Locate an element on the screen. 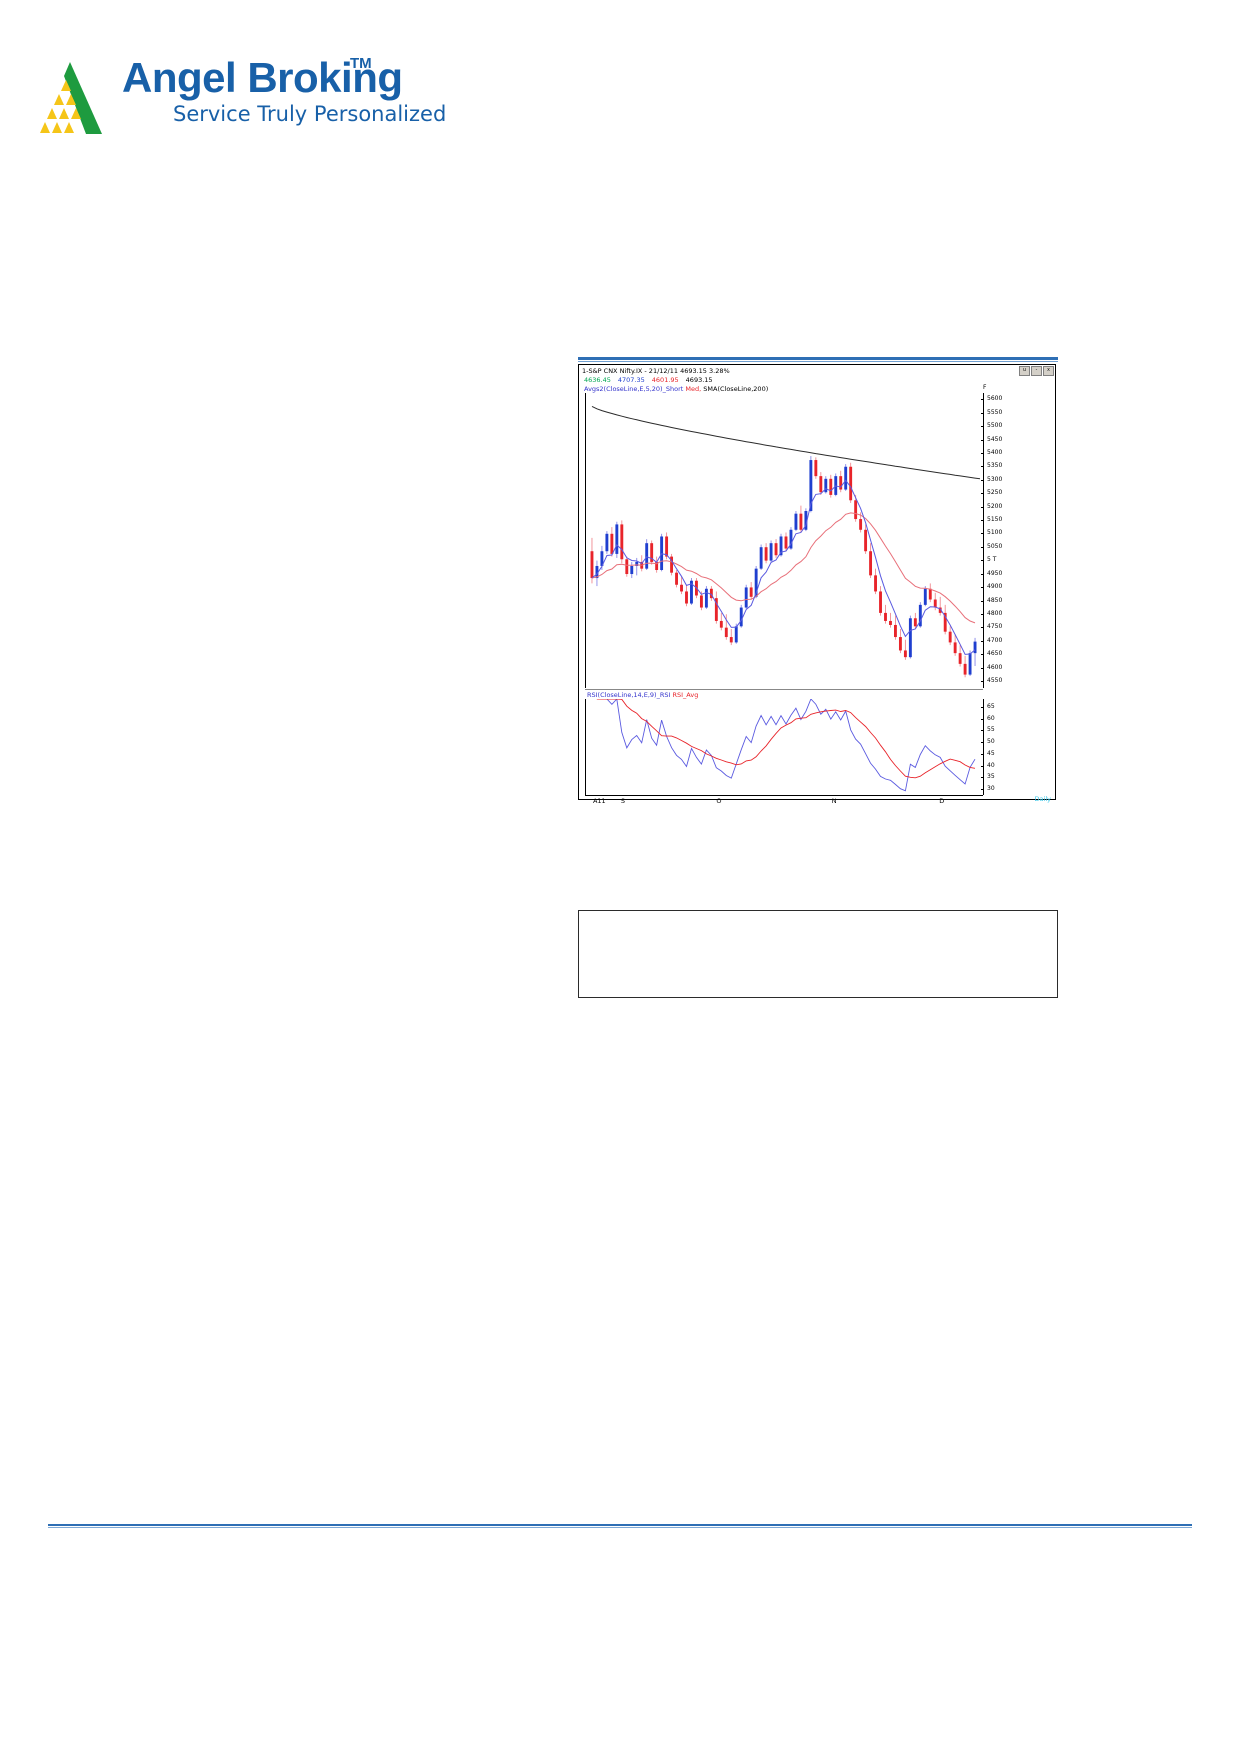 This screenshot has height=1754, width=1240. price-tick: 5600 is located at coordinates (991, 398).